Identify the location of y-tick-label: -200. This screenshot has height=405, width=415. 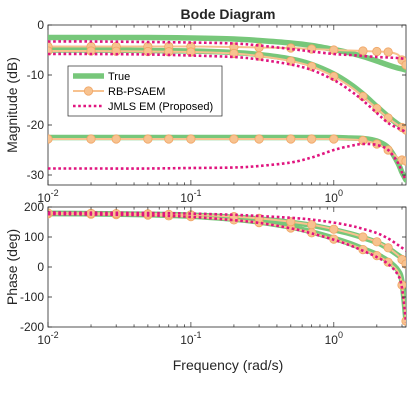
(32, 327).